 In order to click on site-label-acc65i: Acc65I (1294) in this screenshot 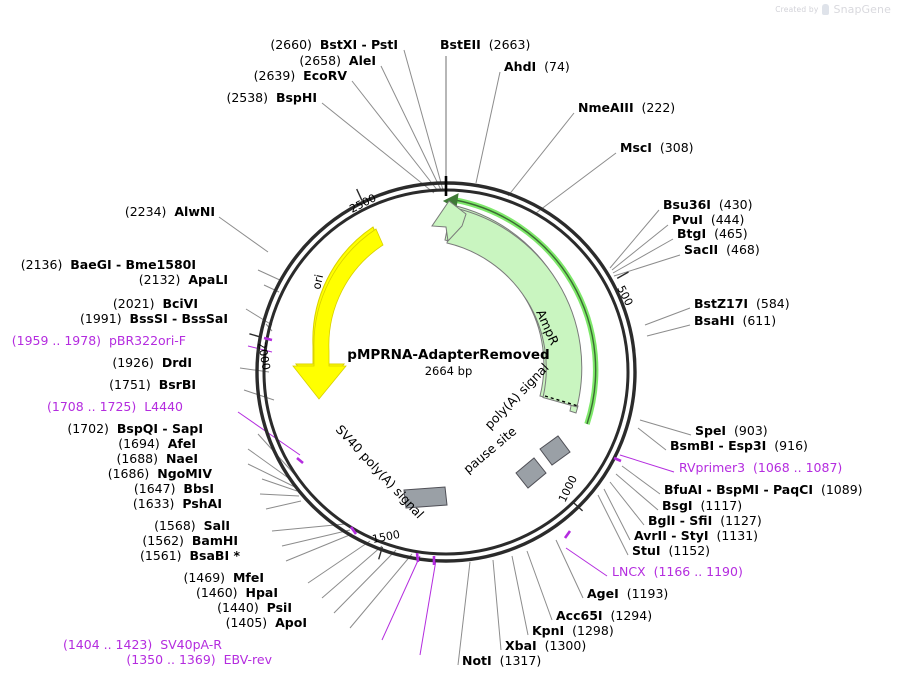, I will do `click(604, 615)`.